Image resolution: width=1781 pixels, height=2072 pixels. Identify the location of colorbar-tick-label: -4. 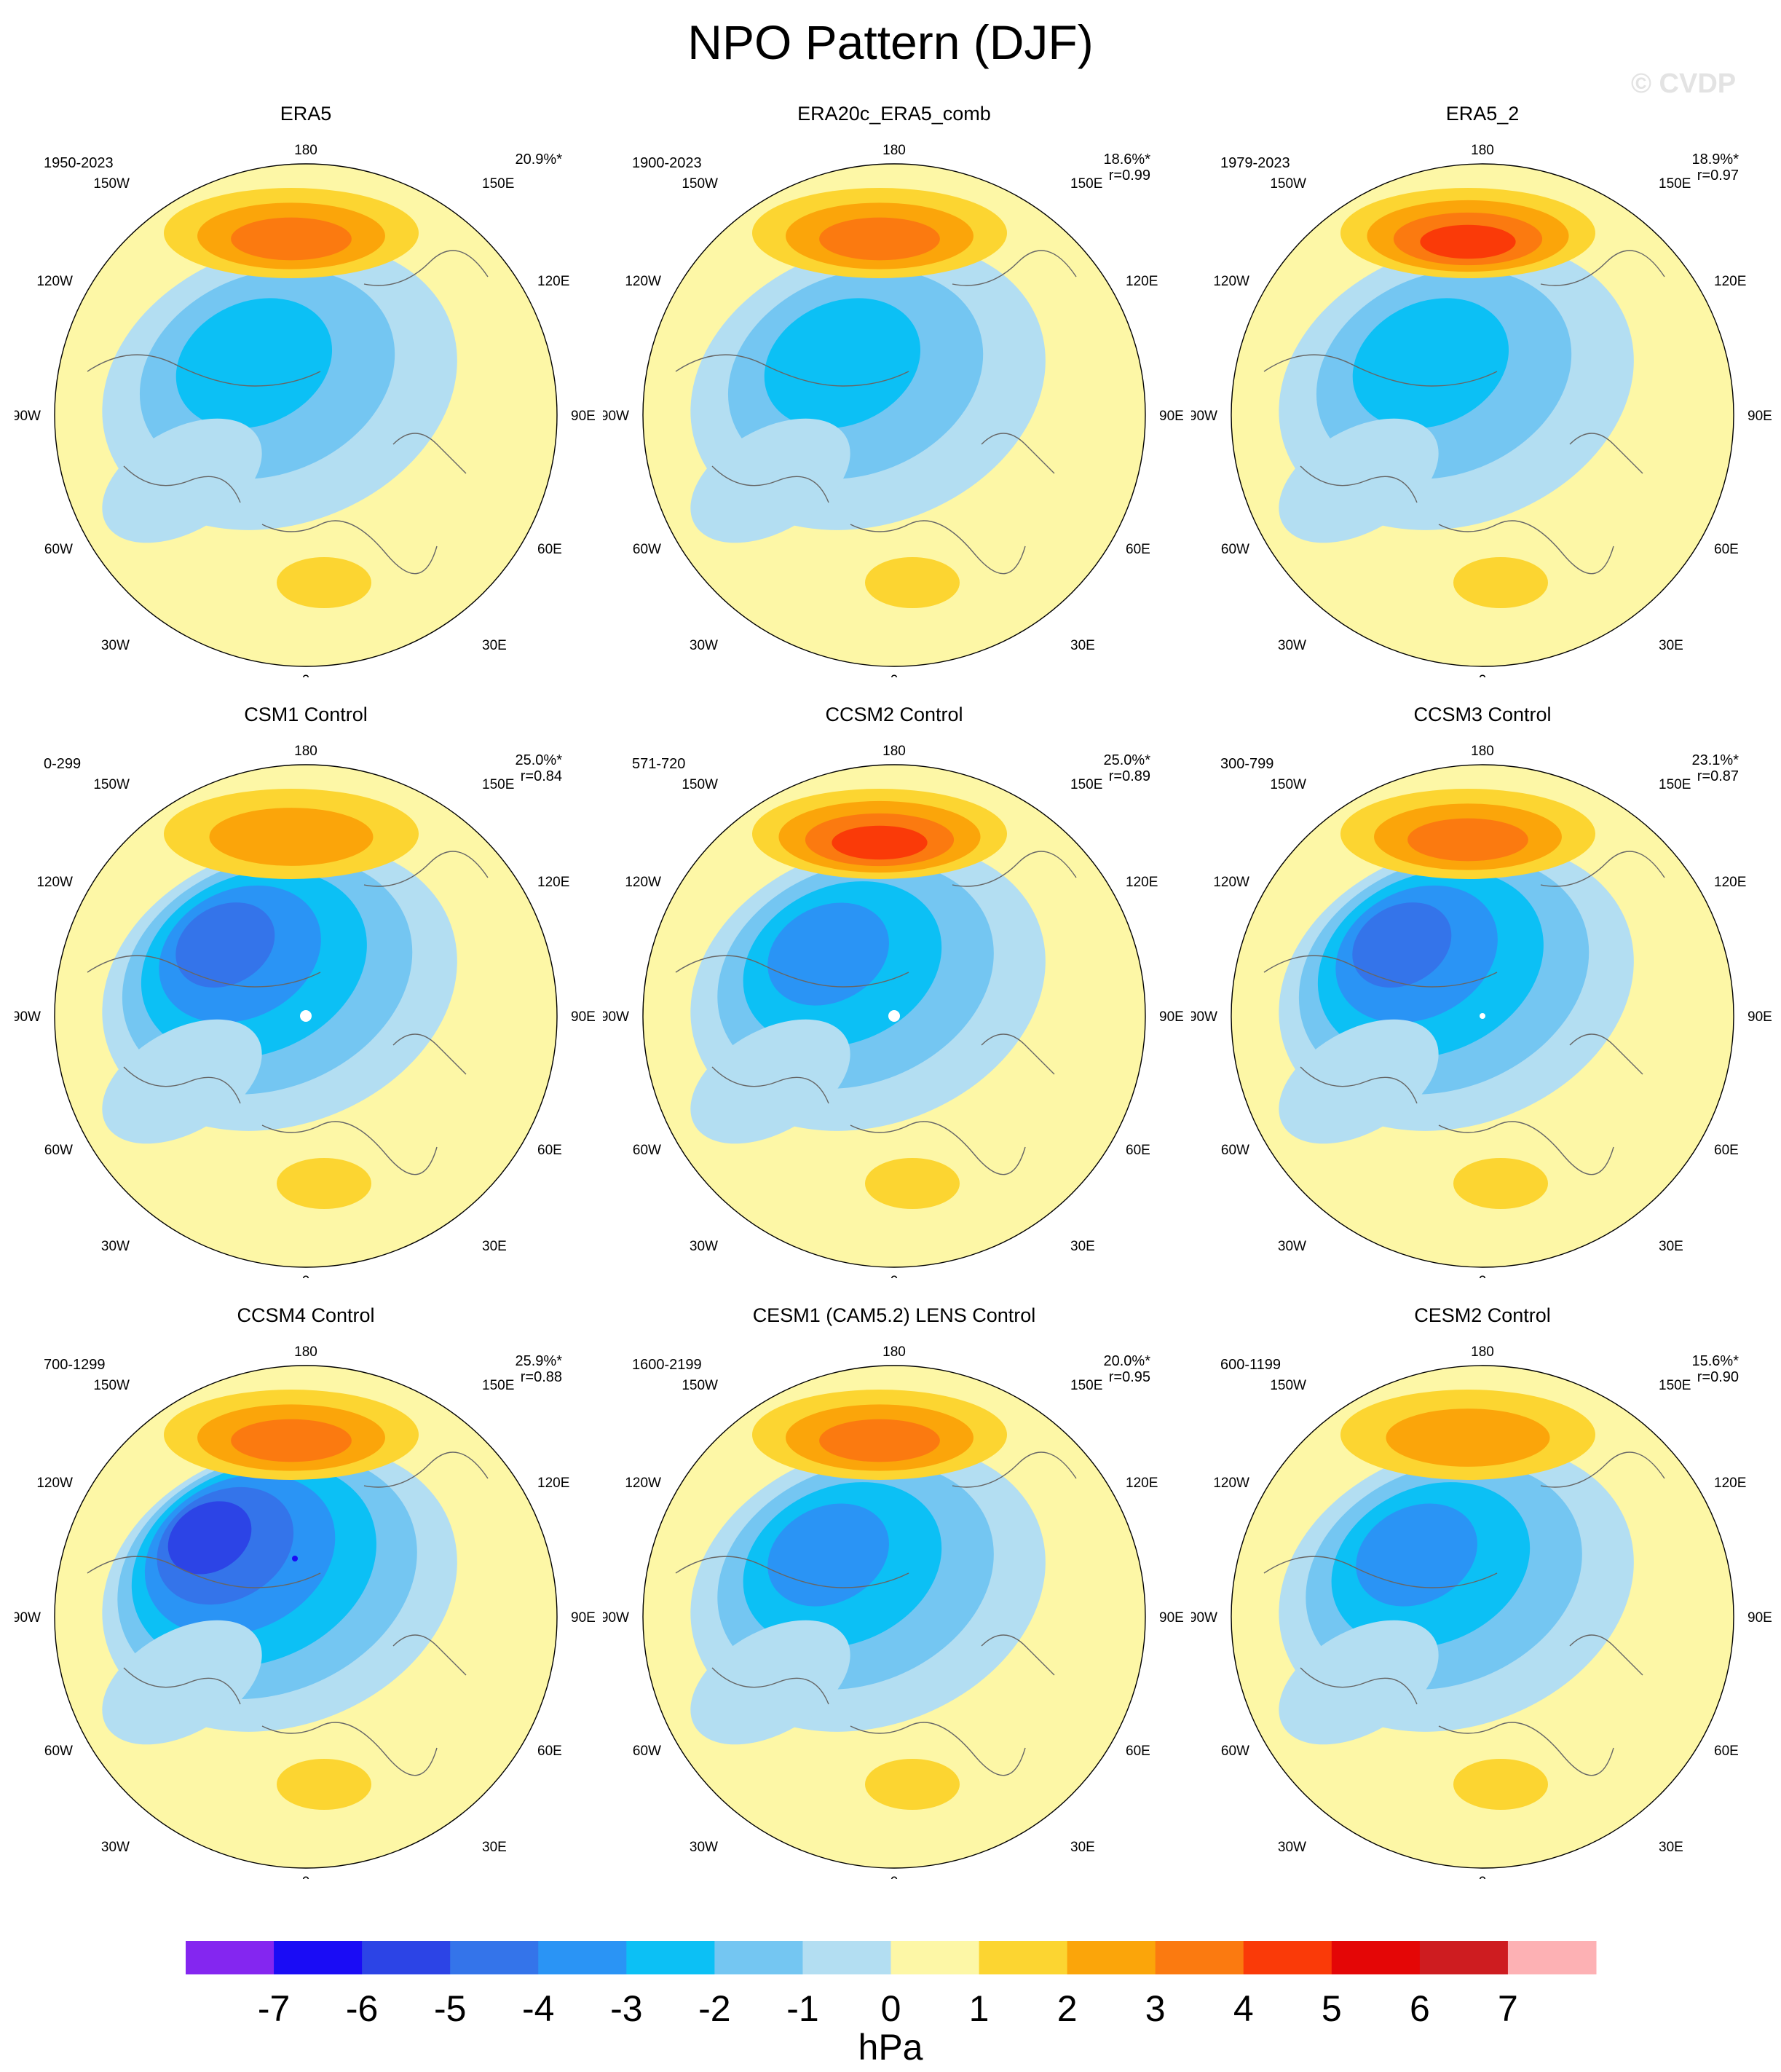
(538, 2008).